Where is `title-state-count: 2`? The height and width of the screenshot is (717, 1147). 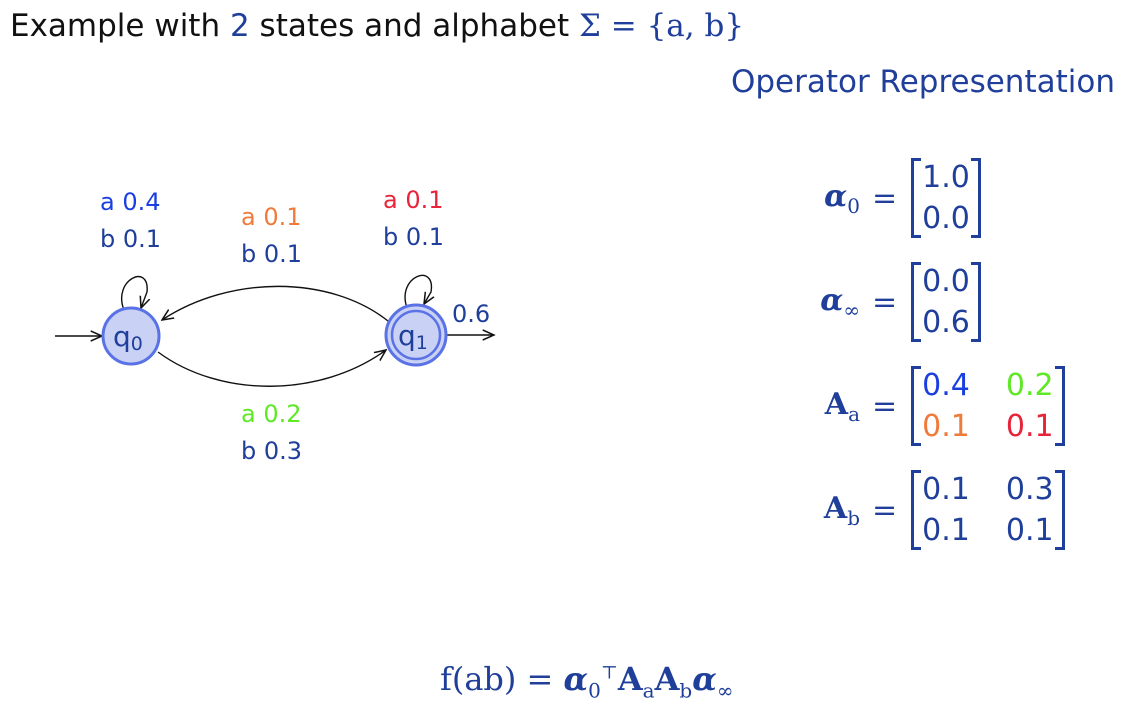
title-state-count: 2 is located at coordinates (239, 26).